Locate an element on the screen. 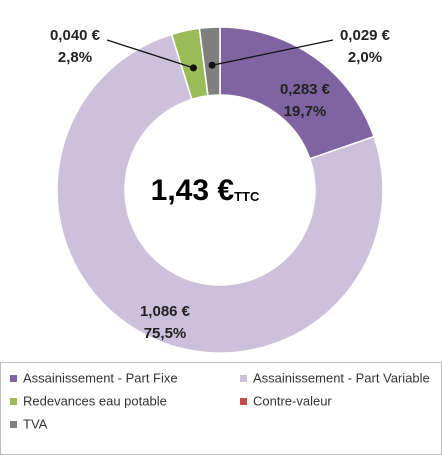  center-sub: TTC is located at coordinates (247, 196).